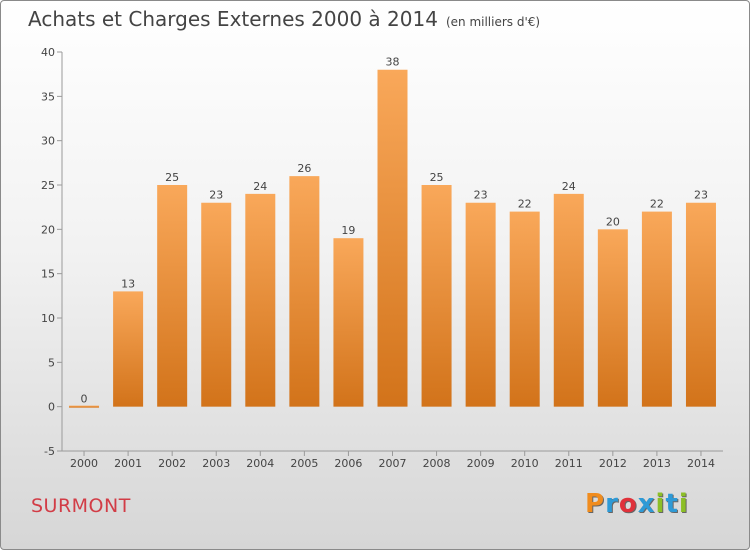  What do you see at coordinates (348, 322) in the screenshot?
I see `bar-2006` at bounding box center [348, 322].